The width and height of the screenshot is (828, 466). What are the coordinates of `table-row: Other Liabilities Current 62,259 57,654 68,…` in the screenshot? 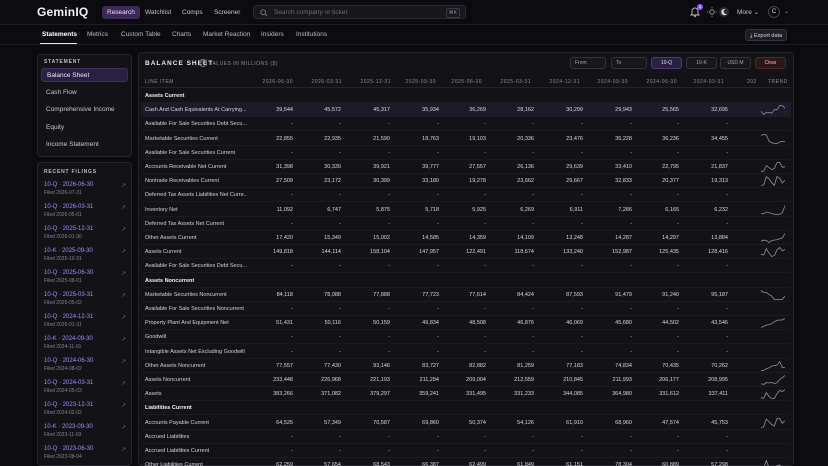 It's located at (466, 462).